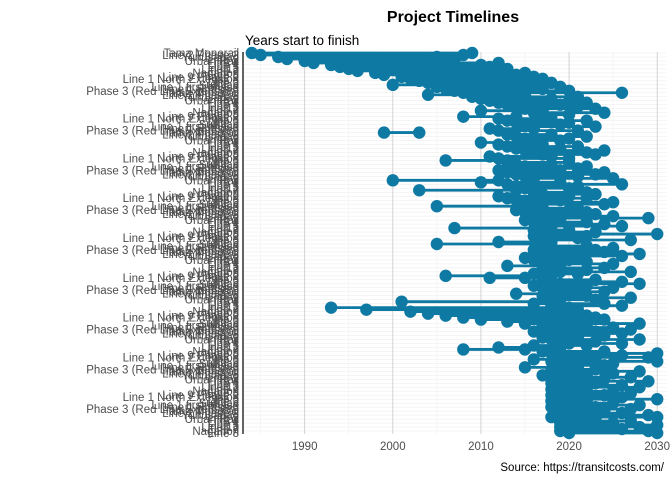 Image resolution: width=672 pixels, height=480 pixels. What do you see at coordinates (162, 370) in the screenshot?
I see `y-axis-label: Phase 3 (Red Line Extension)` at bounding box center [162, 370].